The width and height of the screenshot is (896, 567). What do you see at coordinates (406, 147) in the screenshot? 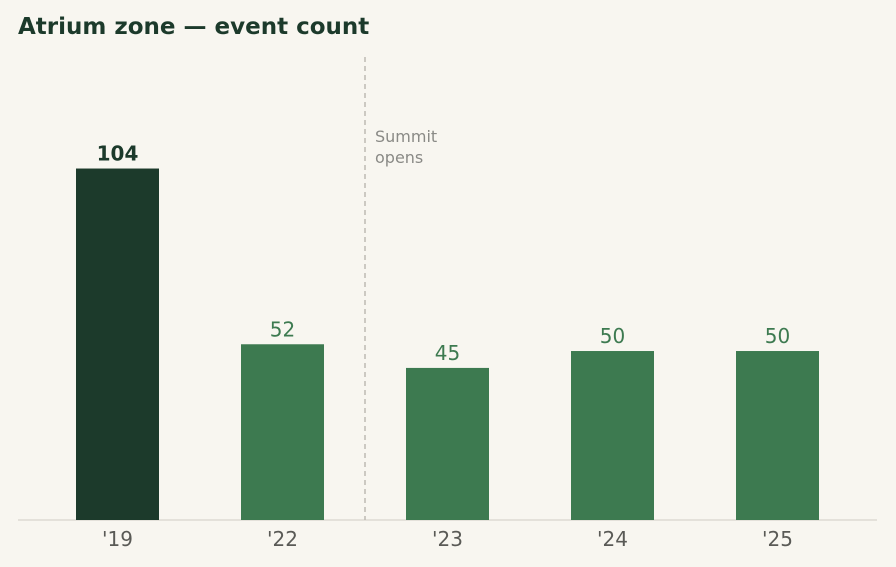
I see `annotation: Summit opens` at bounding box center [406, 147].